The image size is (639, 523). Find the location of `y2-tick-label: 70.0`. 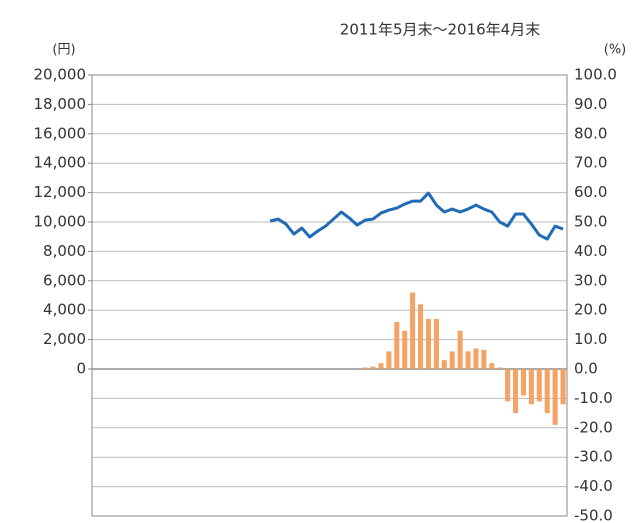

y2-tick-label: 70.0 is located at coordinates (590, 163).